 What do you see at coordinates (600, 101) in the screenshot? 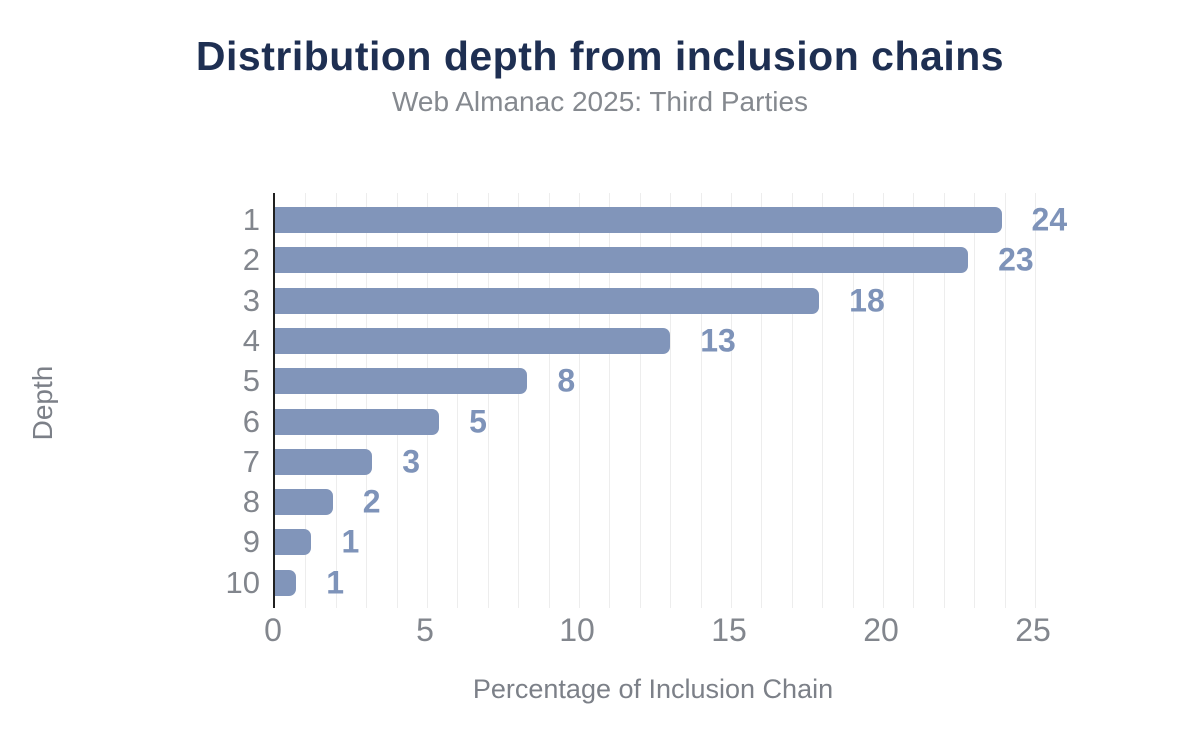
I see `chart-subtitle: Web Almanac 2025: Third Parties` at bounding box center [600, 101].